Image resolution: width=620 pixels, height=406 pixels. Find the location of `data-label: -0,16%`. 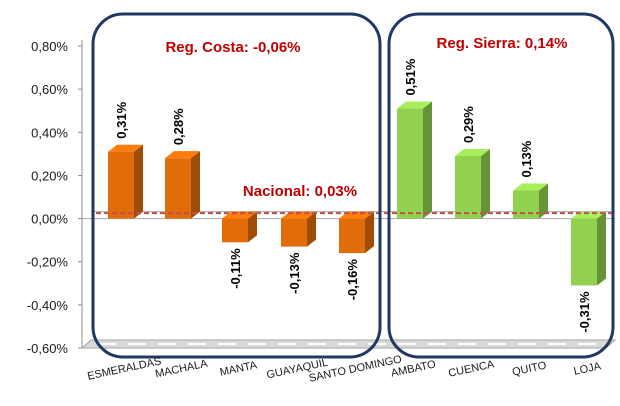

data-label: -0,16% is located at coordinates (352, 280).